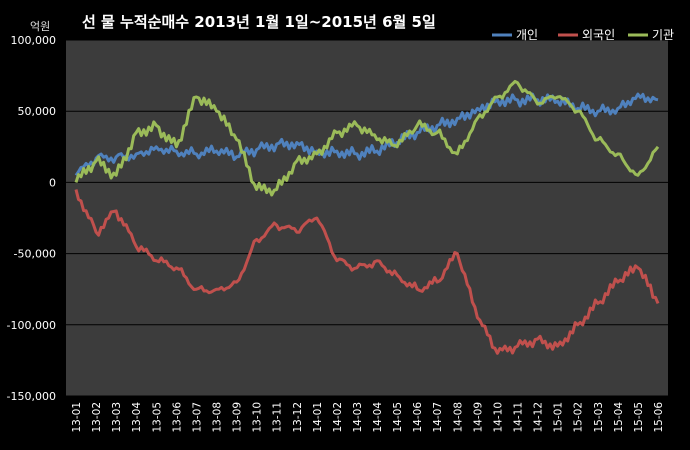 This screenshot has height=450, width=690. Describe the element at coordinates (34, 40) in the screenshot. I see `y-tick-label: 100,000` at that location.